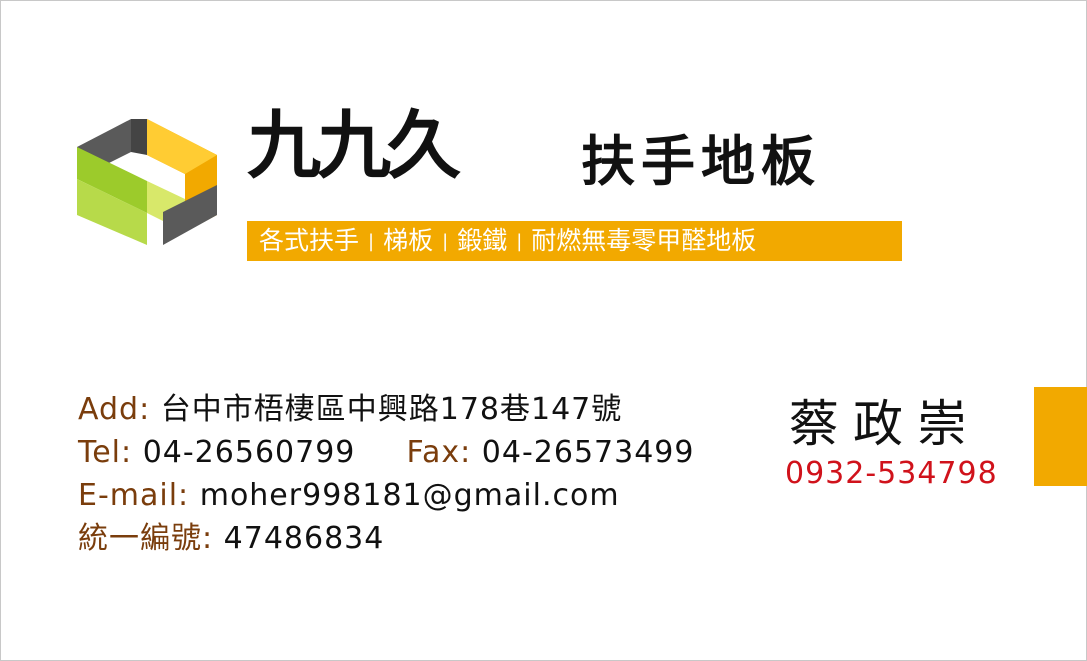 The height and width of the screenshot is (661, 1087). Describe the element at coordinates (105, 452) in the screenshot. I see `tel-label: Tel:` at that location.